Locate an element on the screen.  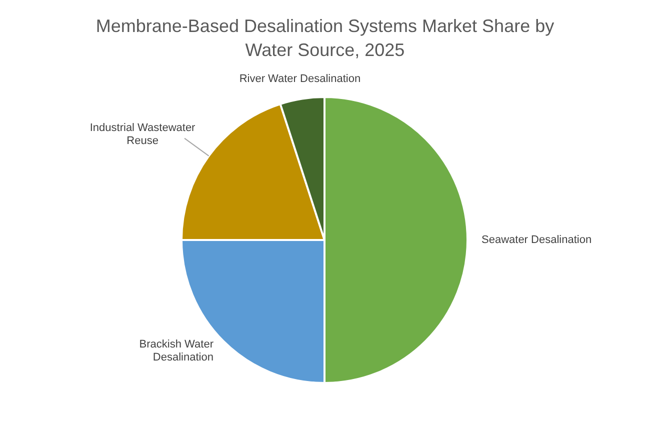
slice-label: River Water Desalination is located at coordinates (300, 78).